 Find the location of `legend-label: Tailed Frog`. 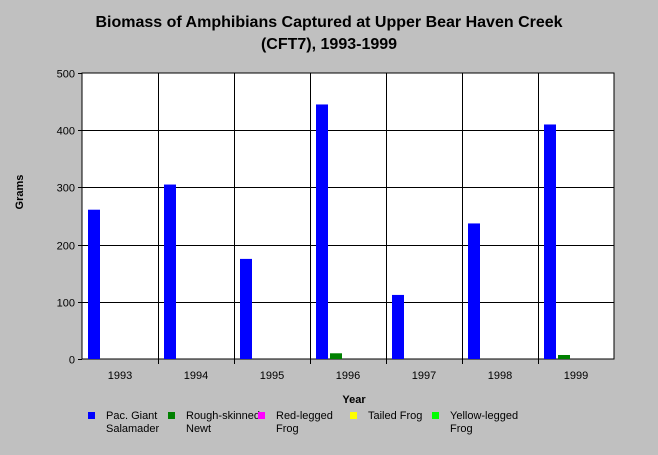

legend-label: Tailed Frog is located at coordinates (395, 416).